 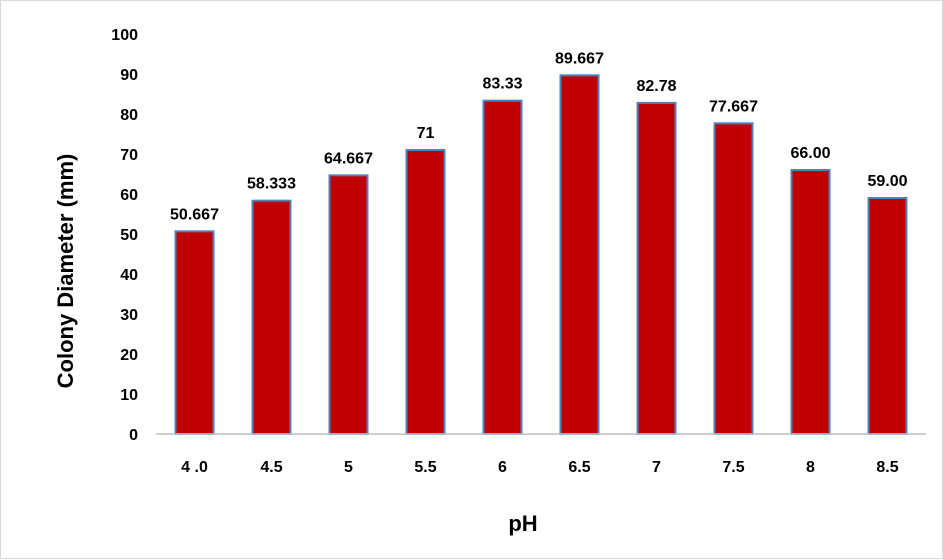 What do you see at coordinates (502, 84) in the screenshot?
I see `data-label: 83.33` at bounding box center [502, 84].